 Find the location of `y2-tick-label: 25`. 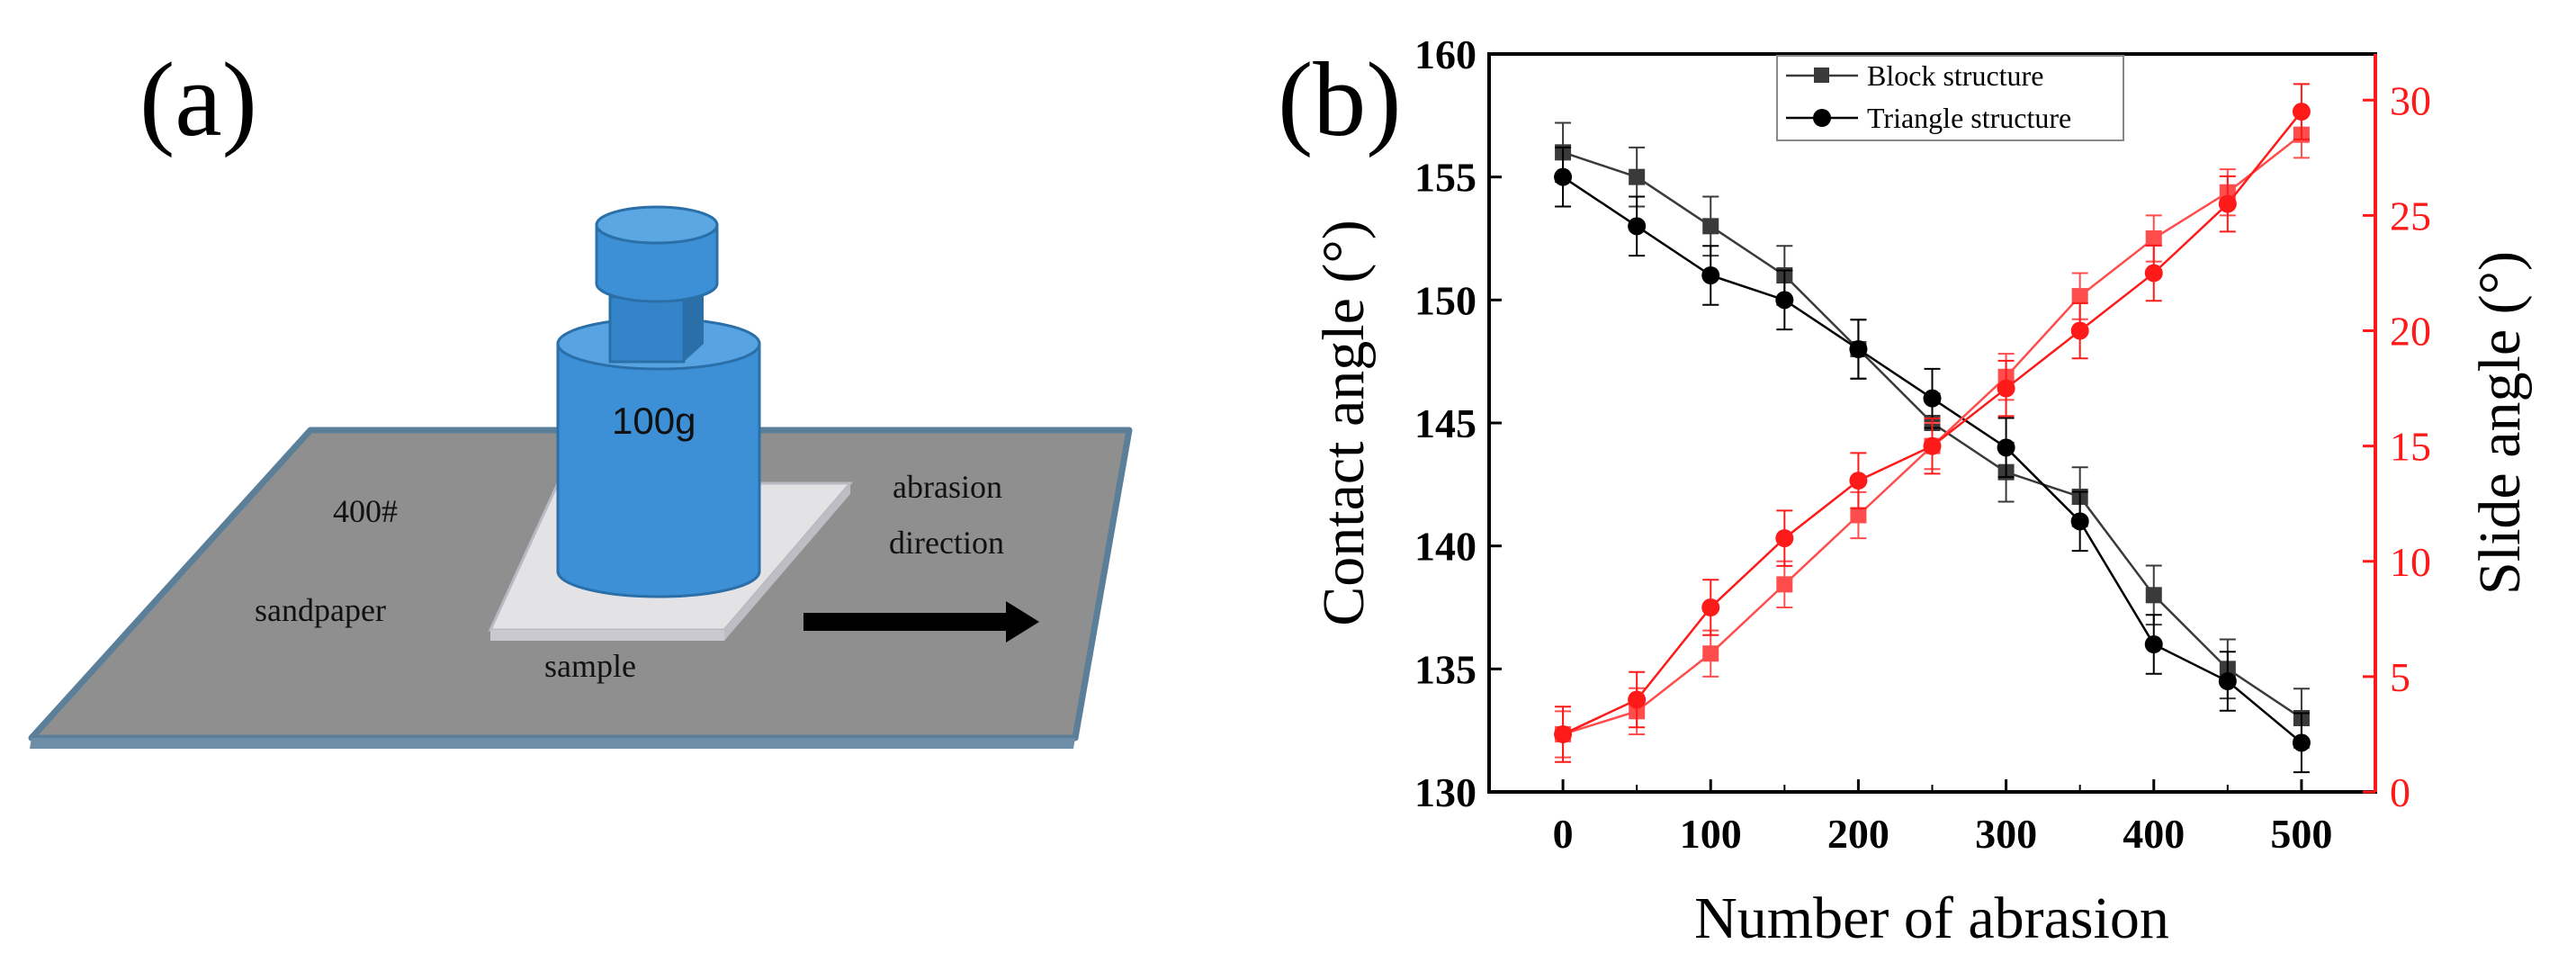

y2-tick-label: 25 is located at coordinates (2411, 215).